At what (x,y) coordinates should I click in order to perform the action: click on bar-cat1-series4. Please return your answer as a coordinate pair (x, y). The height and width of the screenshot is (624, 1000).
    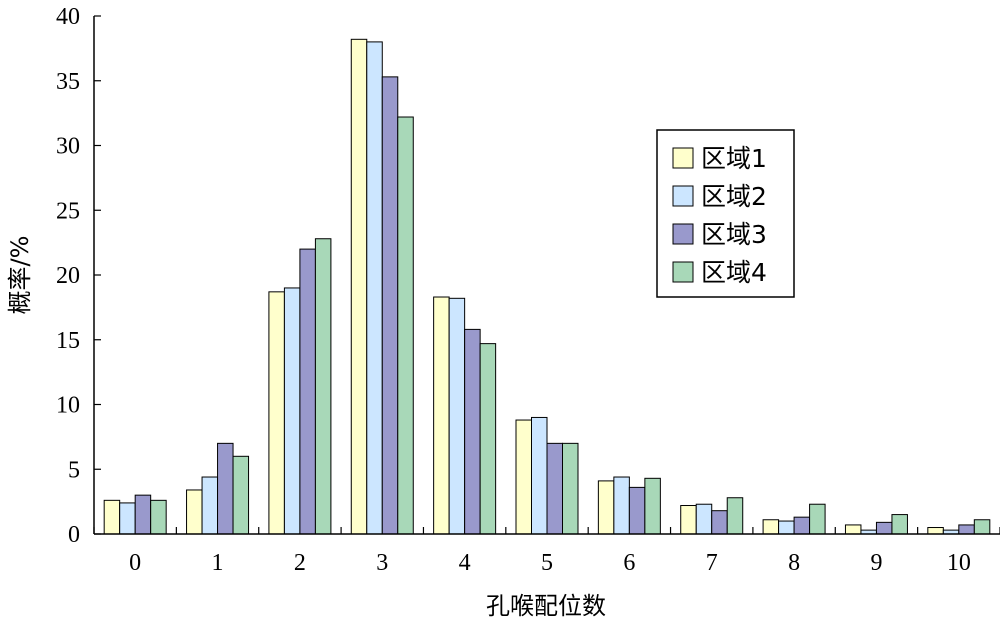
    Looking at the image, I should click on (241, 495).